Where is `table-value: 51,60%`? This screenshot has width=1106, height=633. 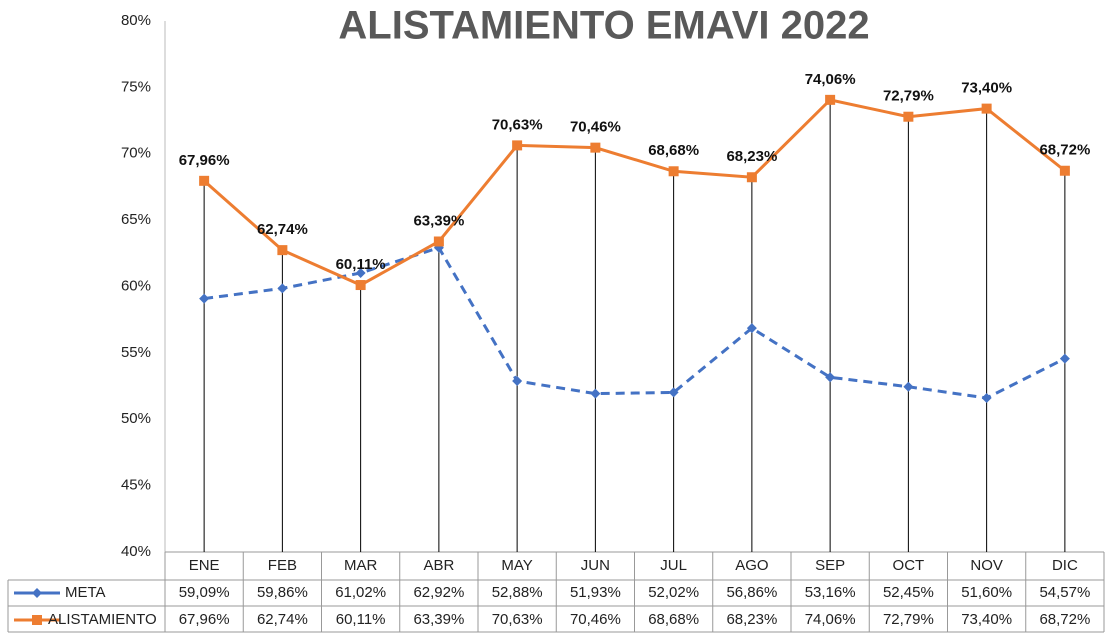 table-value: 51,60% is located at coordinates (986, 592).